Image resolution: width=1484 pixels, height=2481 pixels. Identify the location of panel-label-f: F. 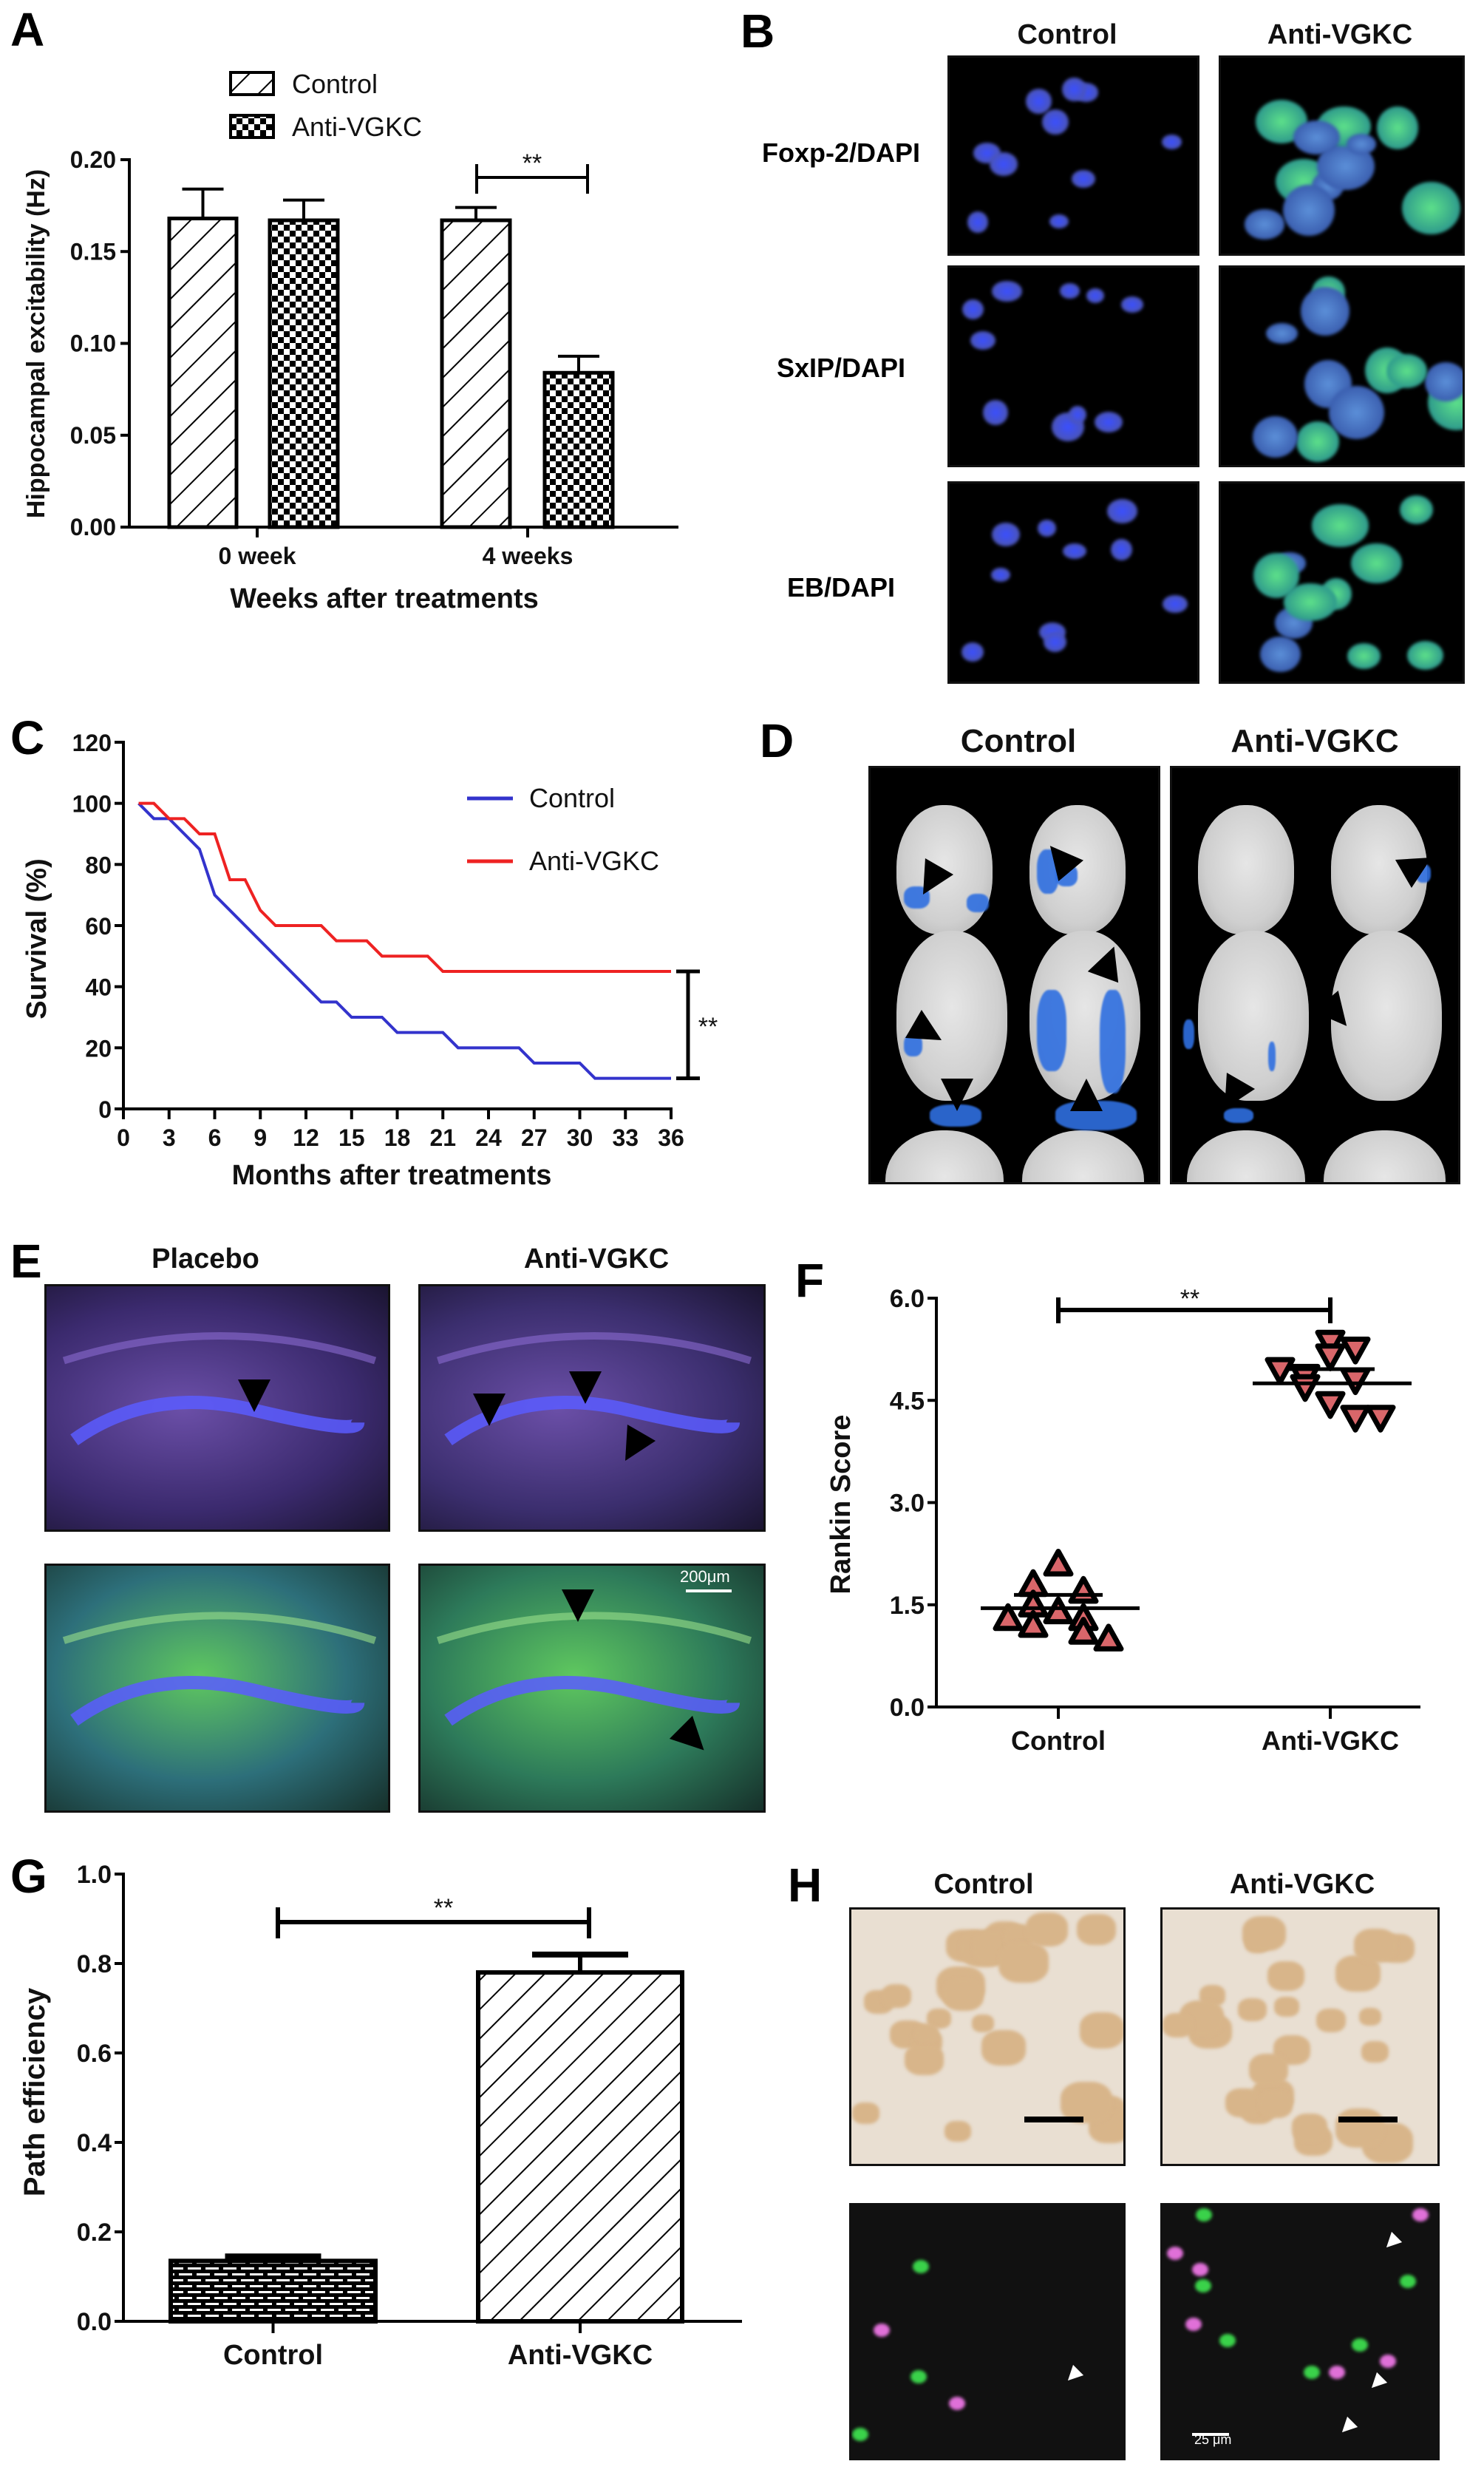
(810, 1280).